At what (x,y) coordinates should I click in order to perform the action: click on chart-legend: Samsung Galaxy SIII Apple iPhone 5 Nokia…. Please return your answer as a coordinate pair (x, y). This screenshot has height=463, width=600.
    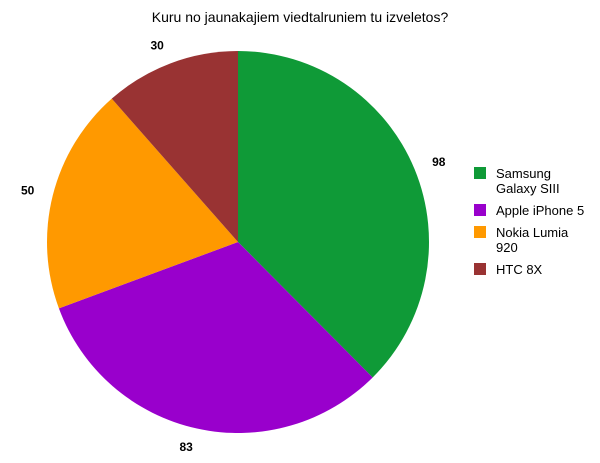
    Looking at the image, I should click on (534, 225).